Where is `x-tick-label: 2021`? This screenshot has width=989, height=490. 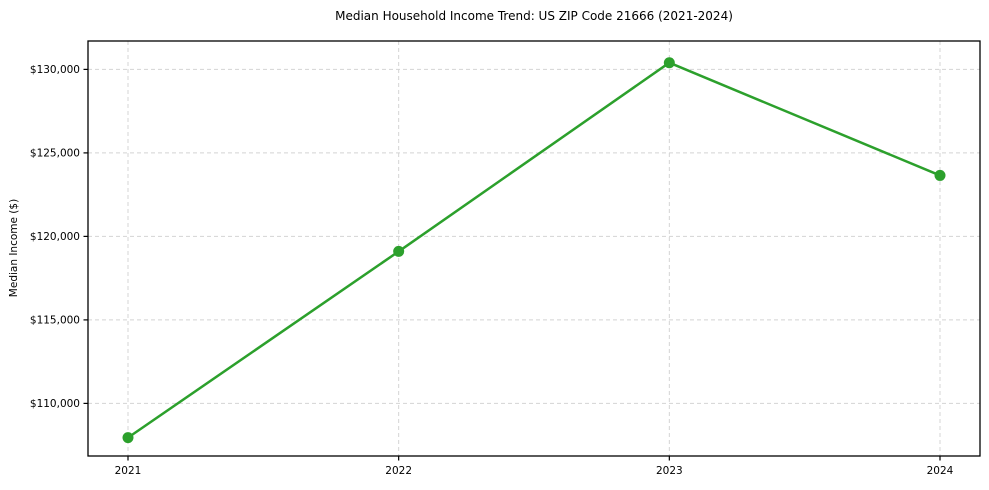
x-tick-label: 2021 is located at coordinates (128, 471).